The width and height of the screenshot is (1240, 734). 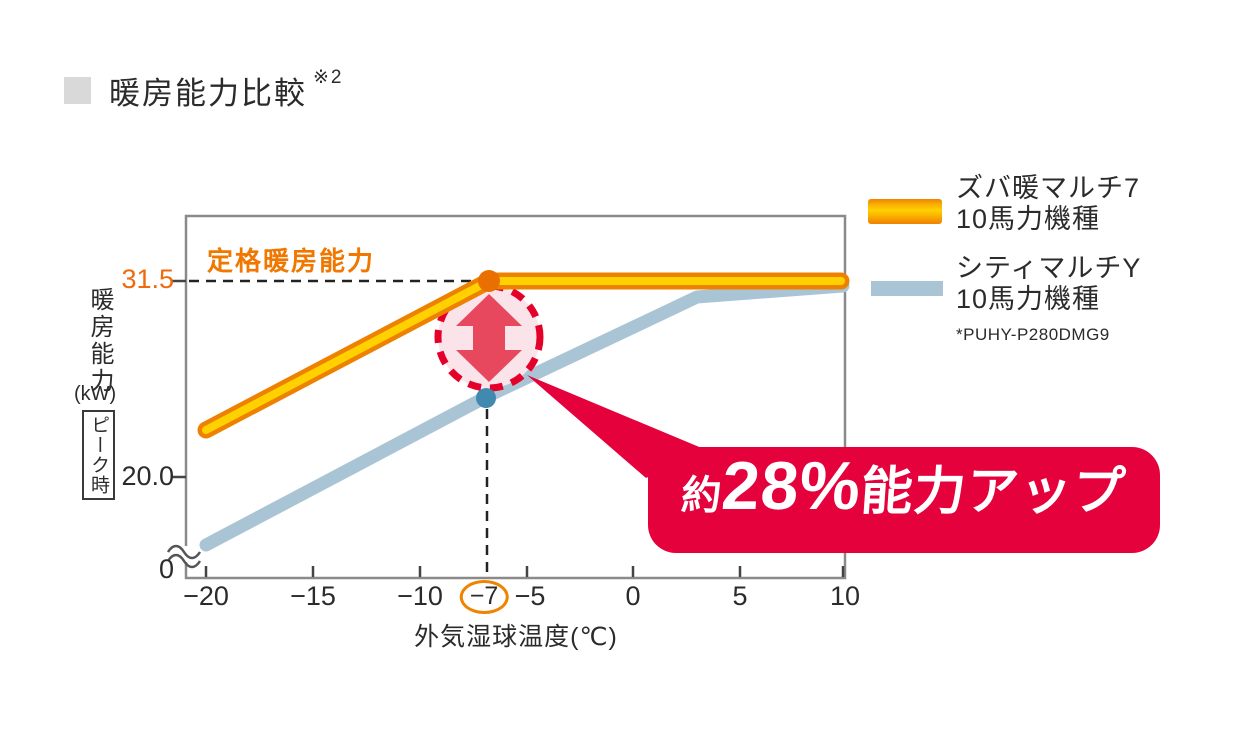 What do you see at coordinates (1033, 334) in the screenshot?
I see `legend-citymulti-model-note: *PUHY-P280DMG9` at bounding box center [1033, 334].